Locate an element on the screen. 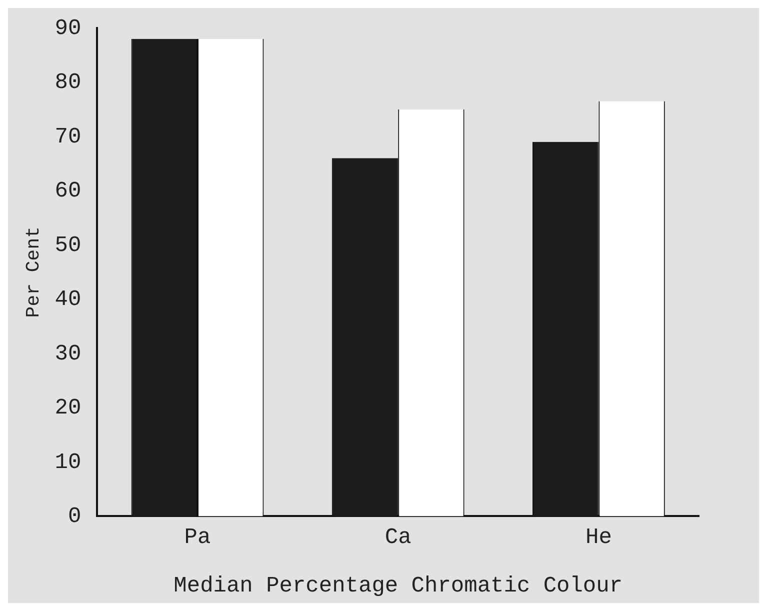  y-tick-label: 50 is located at coordinates (68, 245).